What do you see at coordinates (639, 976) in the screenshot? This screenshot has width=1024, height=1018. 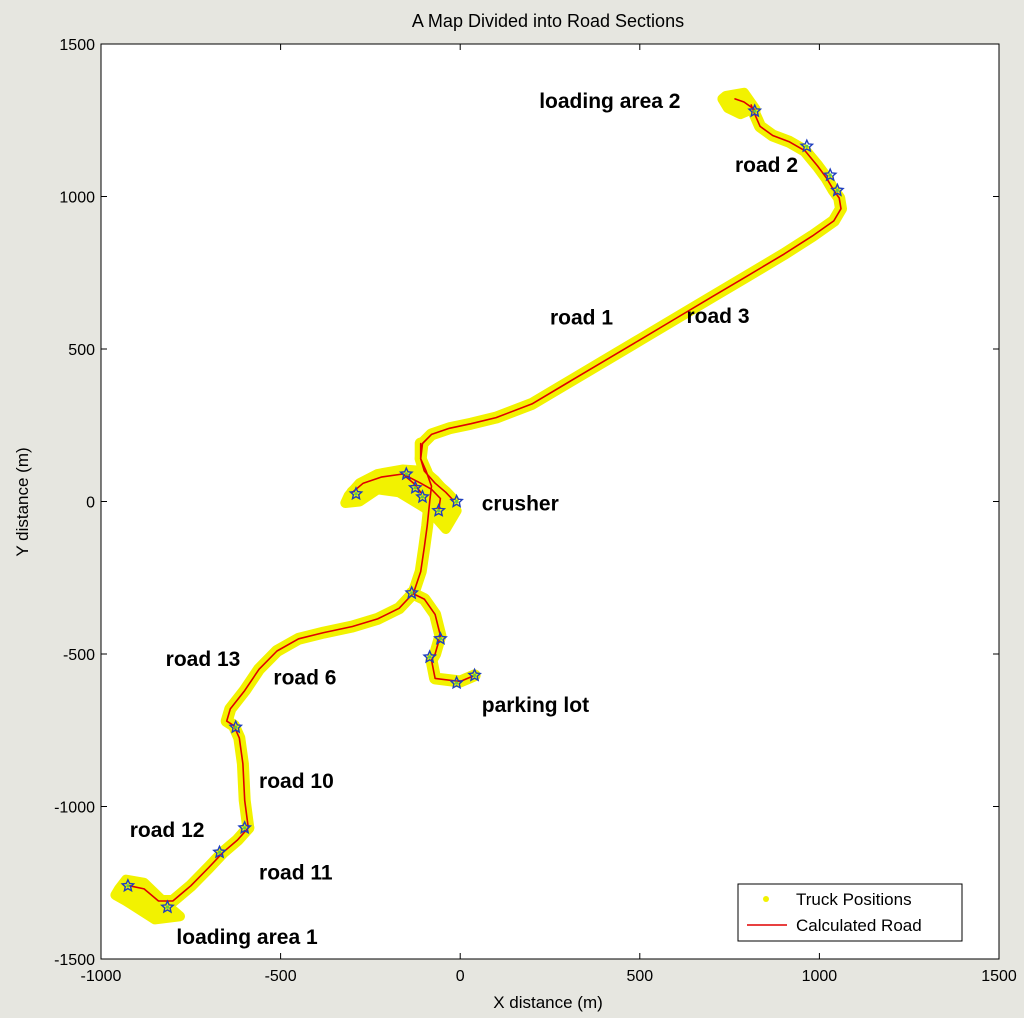 I see `x-tick-label: 500` at bounding box center [639, 976].